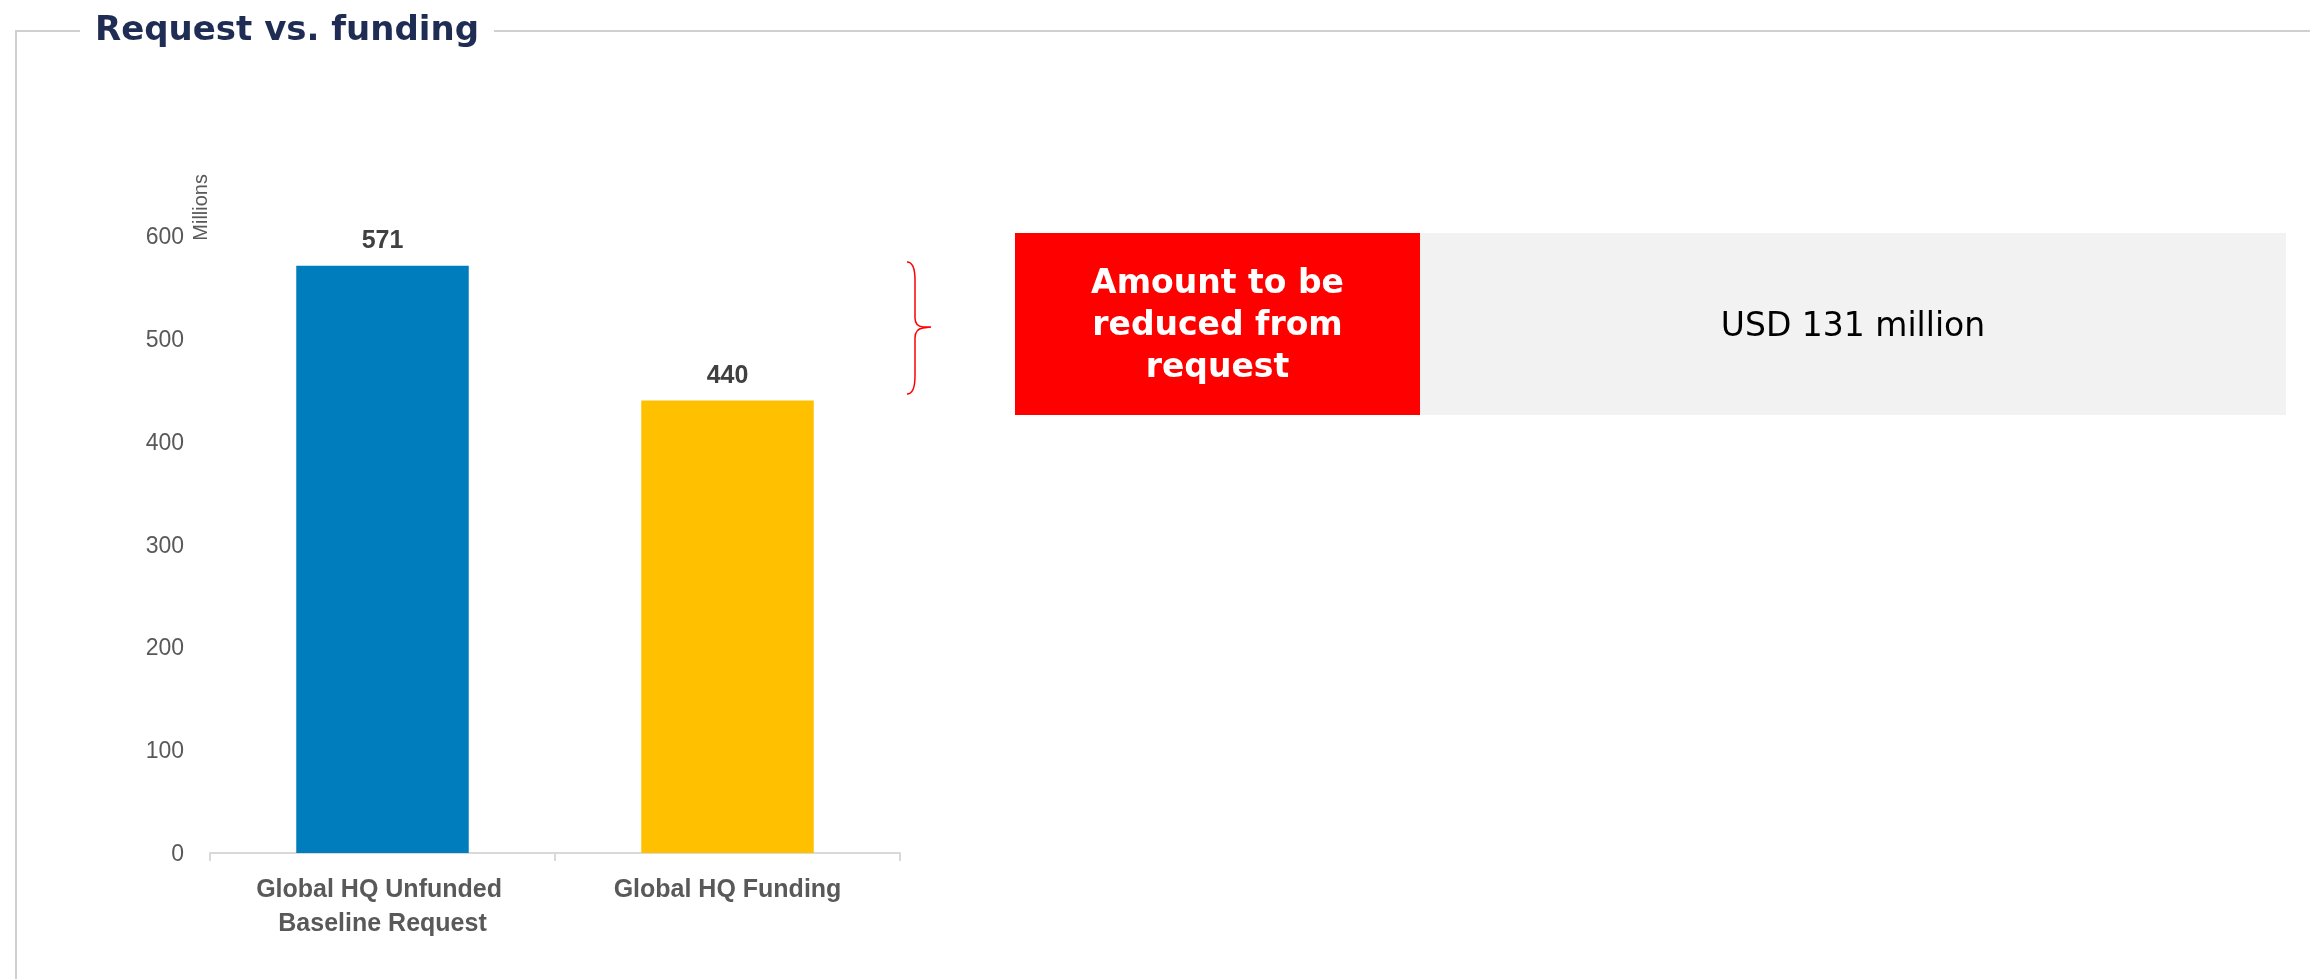 This screenshot has height=979, width=2310. Describe the element at coordinates (164, 236) in the screenshot. I see `y-tick-label: 600` at that location.